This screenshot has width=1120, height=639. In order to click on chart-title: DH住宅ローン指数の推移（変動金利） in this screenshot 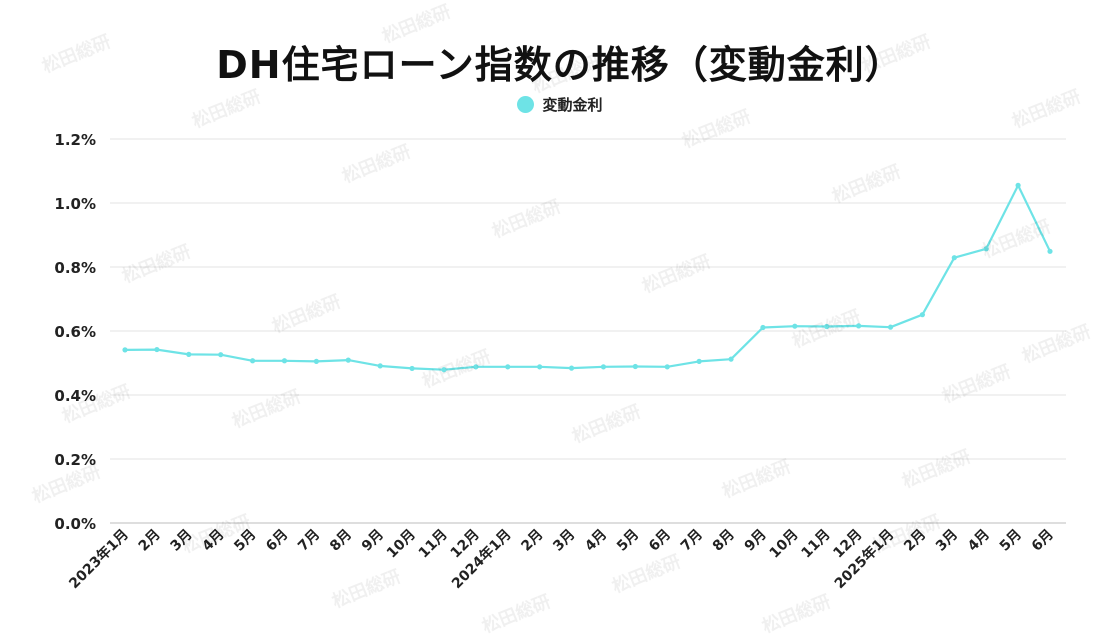, I will do `click(560, 65)`.